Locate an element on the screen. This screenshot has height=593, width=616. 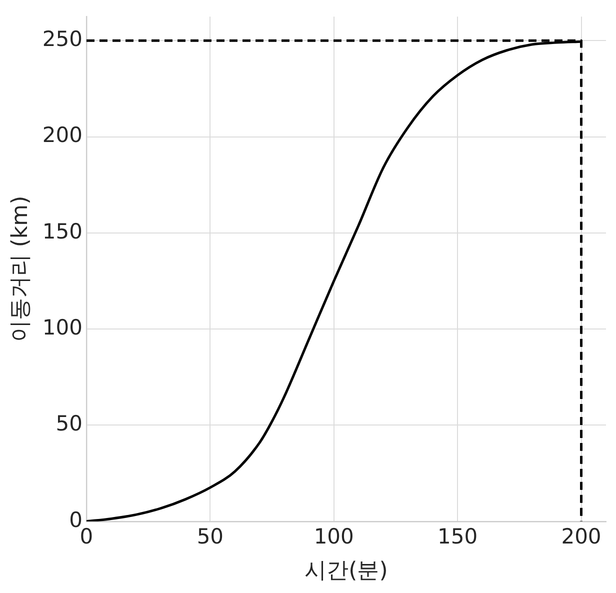
x-tick-label: 50 is located at coordinates (210, 536).